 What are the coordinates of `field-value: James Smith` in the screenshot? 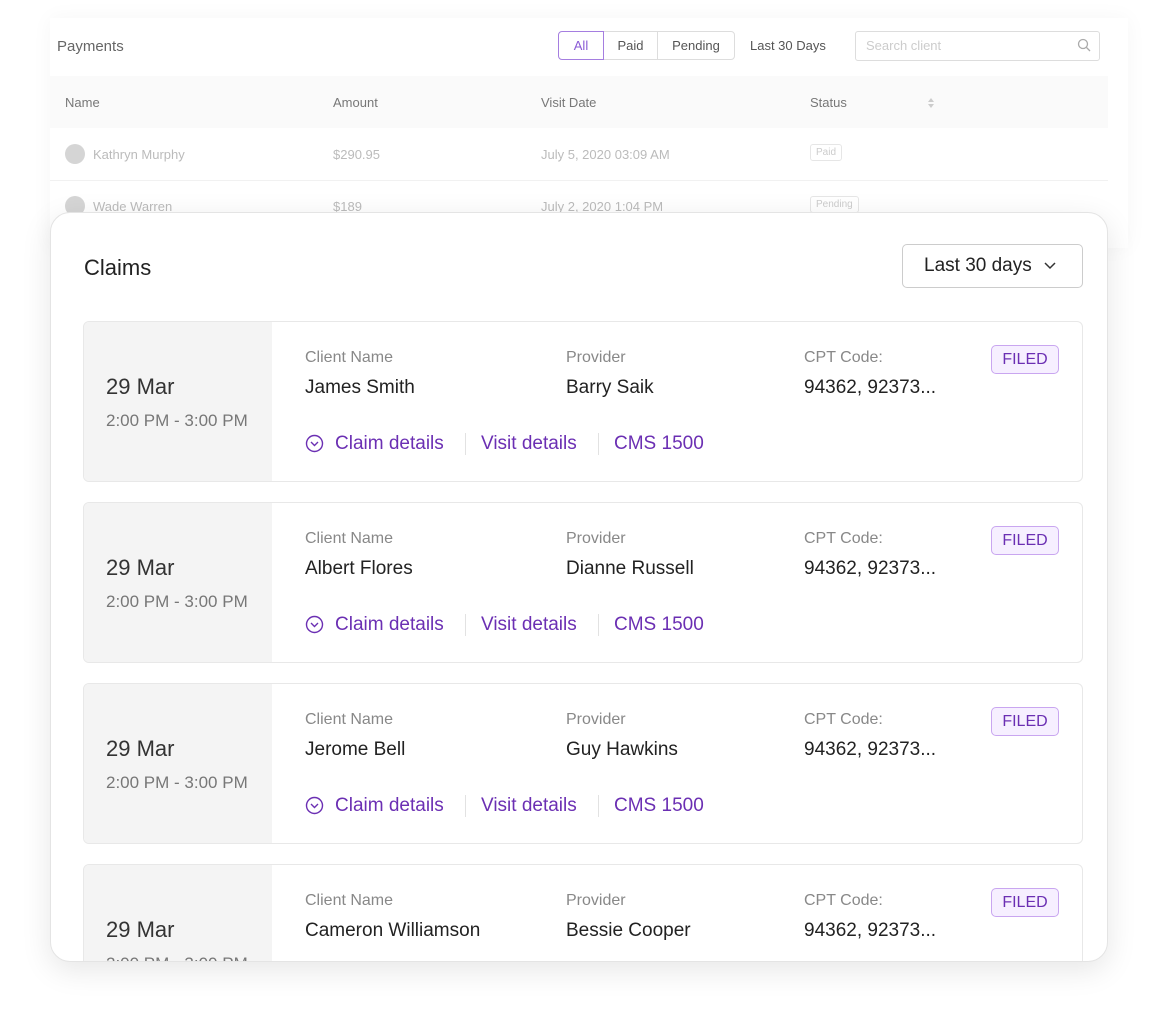 It's located at (360, 387).